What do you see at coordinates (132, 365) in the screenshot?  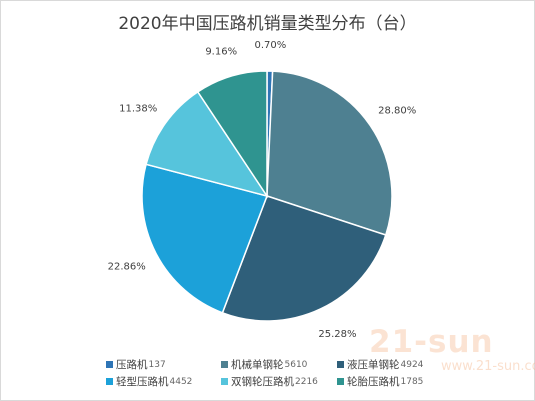 I see `legend-name-0: 压路机` at bounding box center [132, 365].